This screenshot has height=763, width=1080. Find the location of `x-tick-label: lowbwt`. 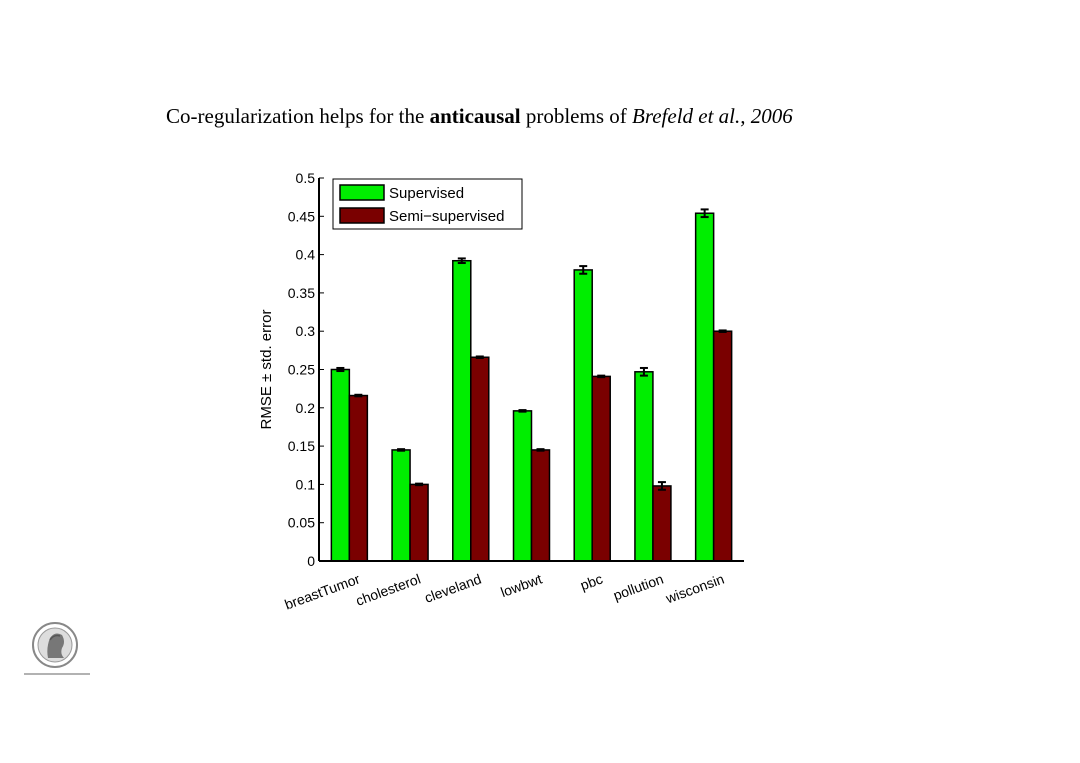

x-tick-label: lowbwt is located at coordinates (521, 586).